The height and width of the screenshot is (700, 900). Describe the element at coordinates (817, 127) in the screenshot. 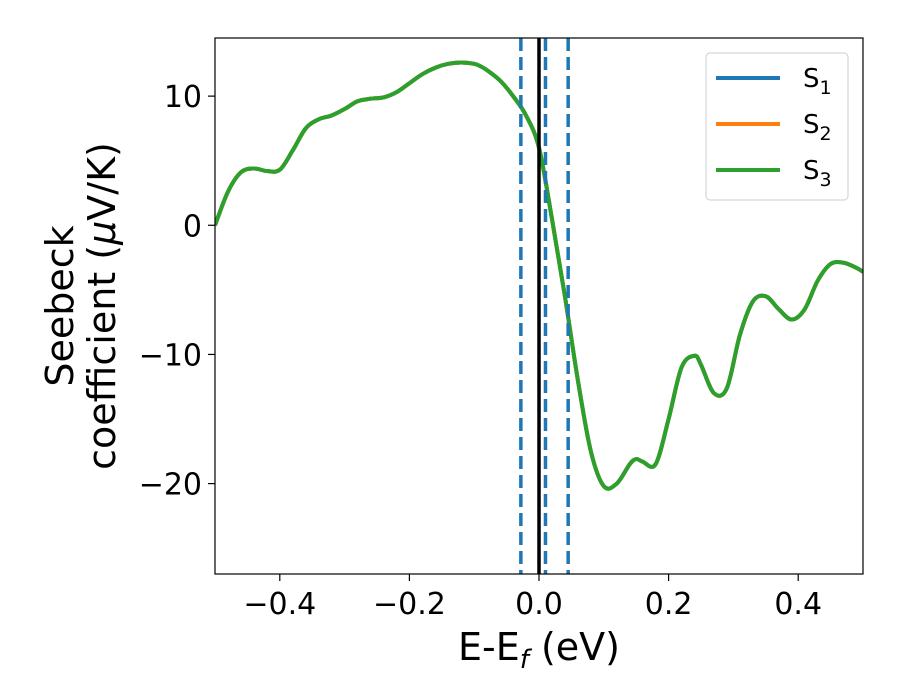

I see `legend-label-s2: S2` at that location.